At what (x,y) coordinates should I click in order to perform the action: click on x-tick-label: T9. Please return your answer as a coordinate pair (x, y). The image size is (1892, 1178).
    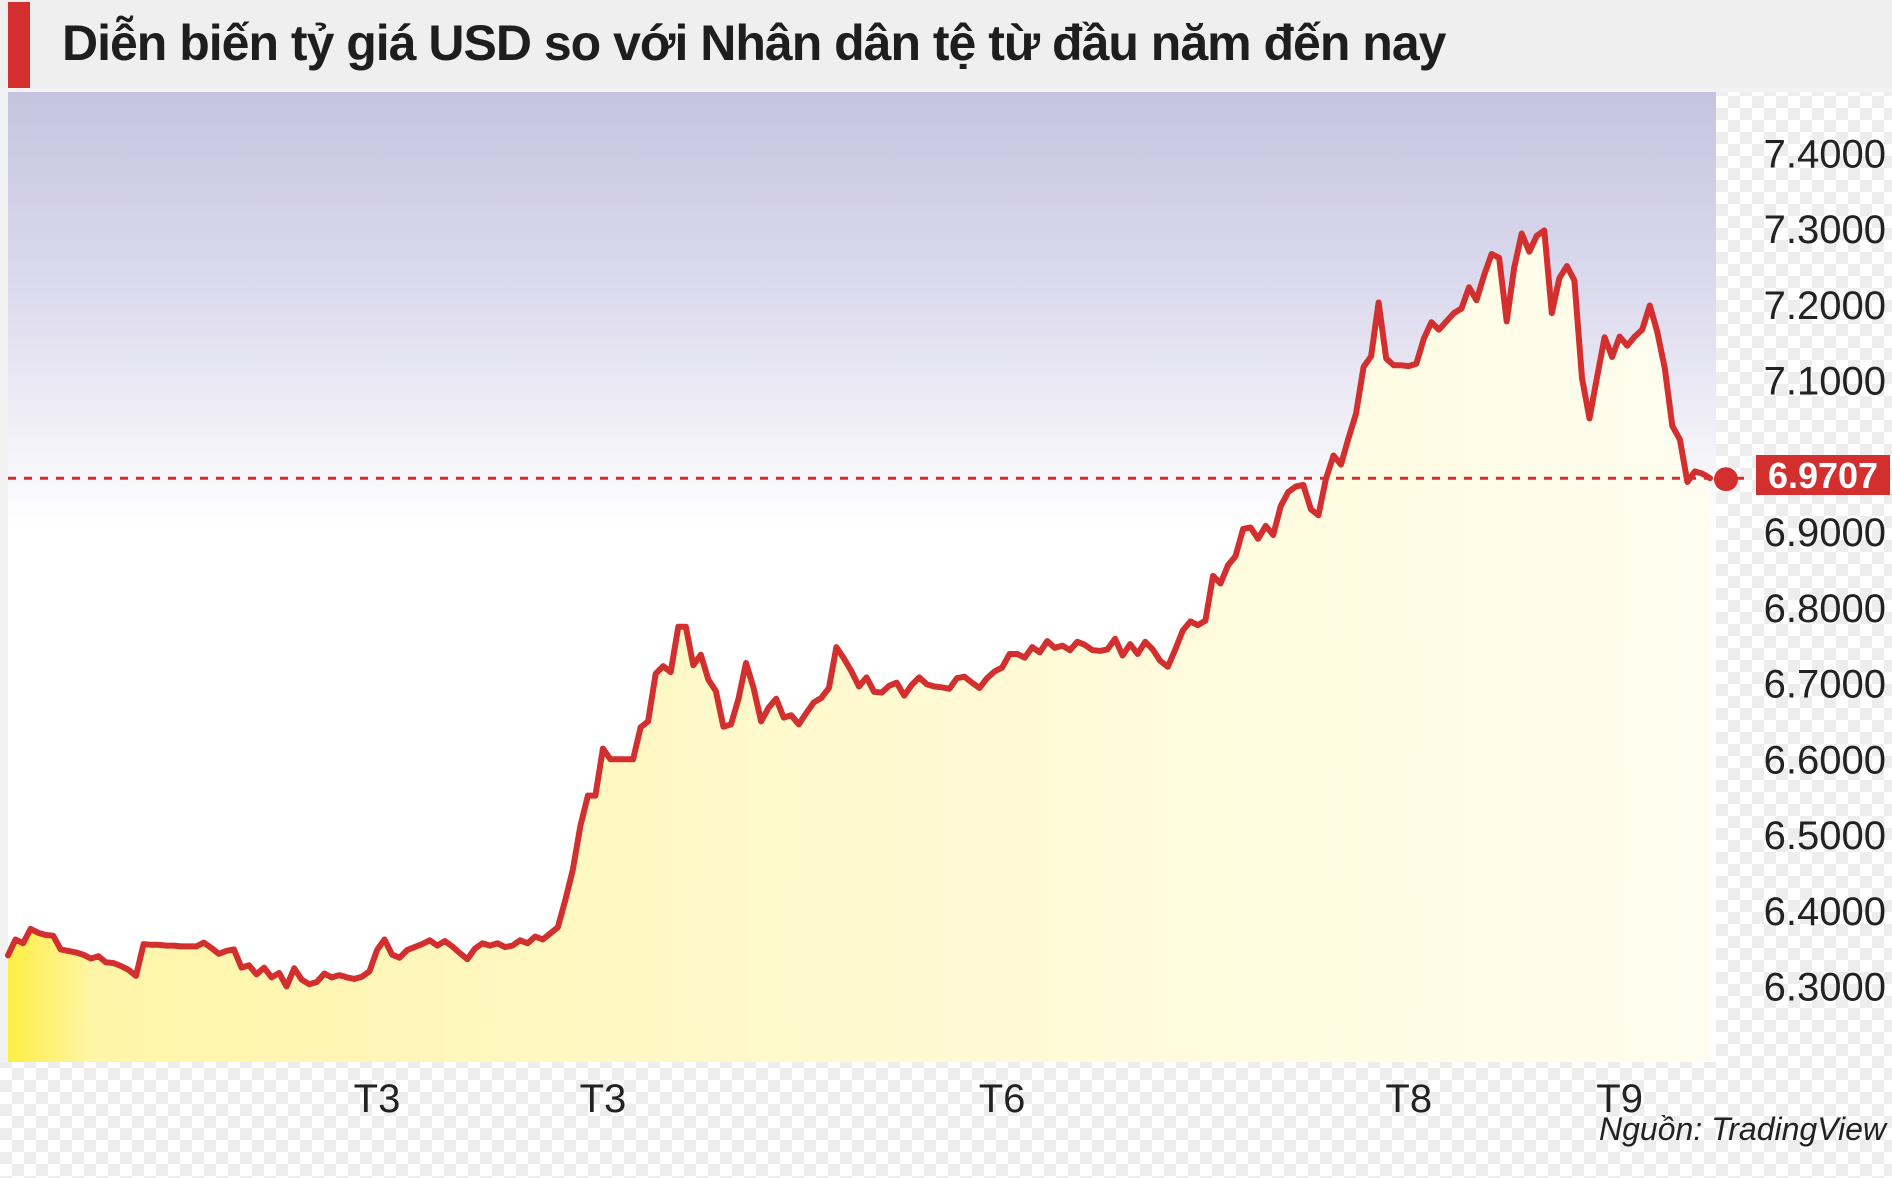
    Looking at the image, I should click on (1619, 1099).